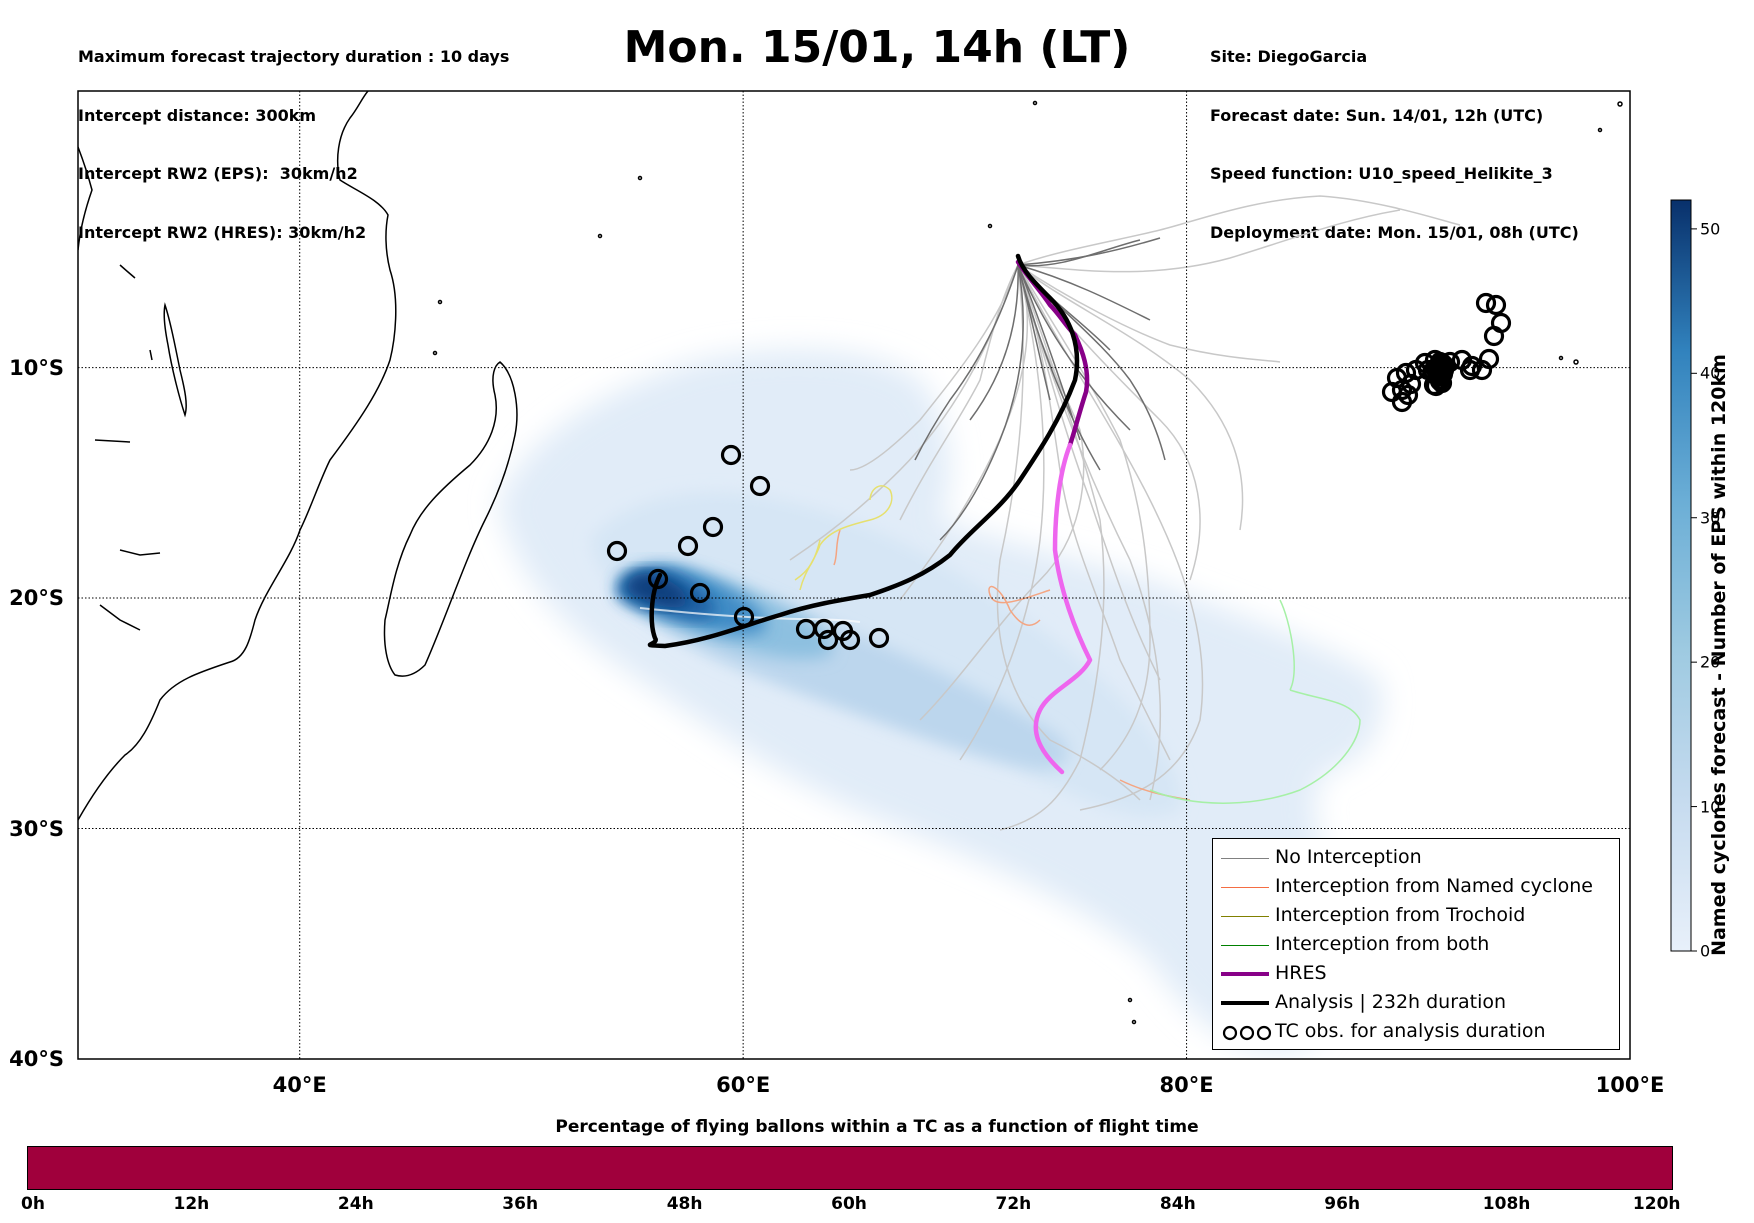 Image resolution: width=1754 pixels, height=1223 pixels. What do you see at coordinates (1506, 1204) in the screenshot?
I see `timeline-tick-label: 108h` at bounding box center [1506, 1204].